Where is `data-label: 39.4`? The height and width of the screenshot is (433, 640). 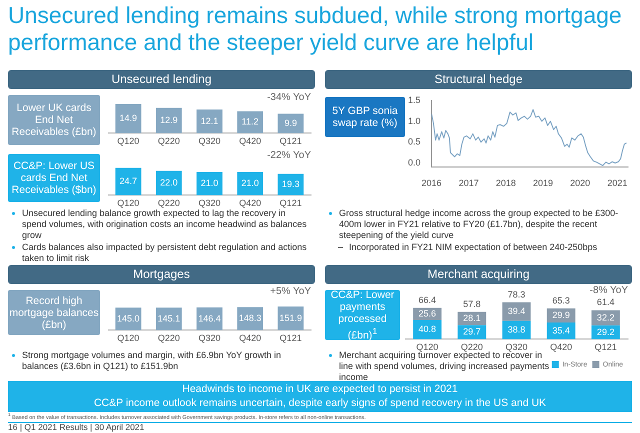
data-label: 39.4 is located at coordinates (517, 311).